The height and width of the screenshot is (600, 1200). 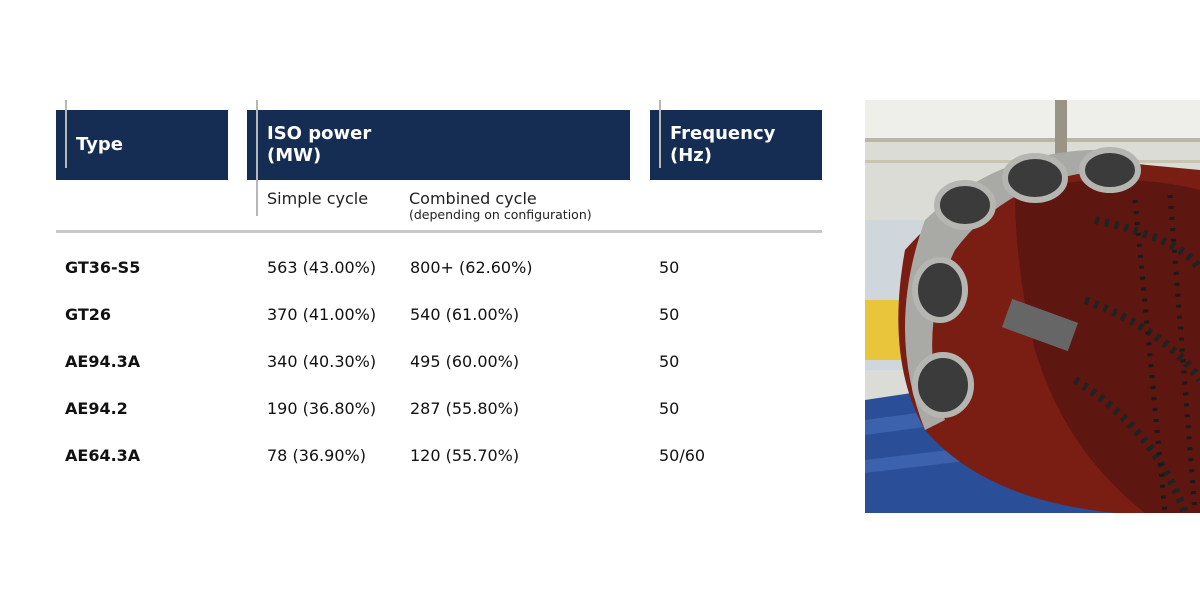 What do you see at coordinates (473, 198) in the screenshot?
I see `subheader-combined-label: Combined cycle` at bounding box center [473, 198].